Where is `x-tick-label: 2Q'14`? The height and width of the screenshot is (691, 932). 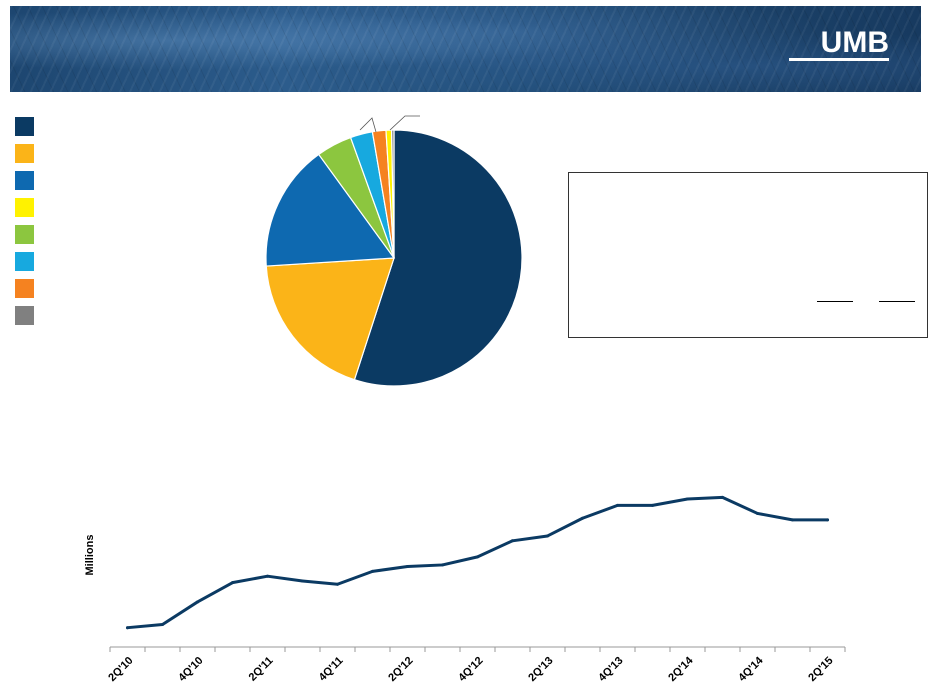 x-tick-label: 2Q'14 is located at coordinates (681, 669).